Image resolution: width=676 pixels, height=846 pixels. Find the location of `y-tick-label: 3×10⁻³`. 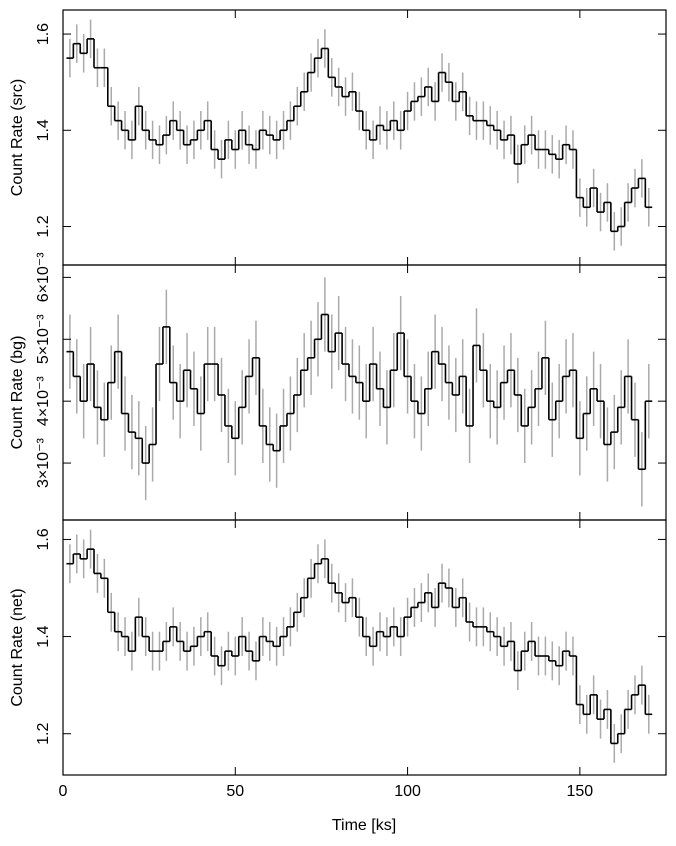

y-tick-label: 3×10⁻³ is located at coordinates (43, 462).